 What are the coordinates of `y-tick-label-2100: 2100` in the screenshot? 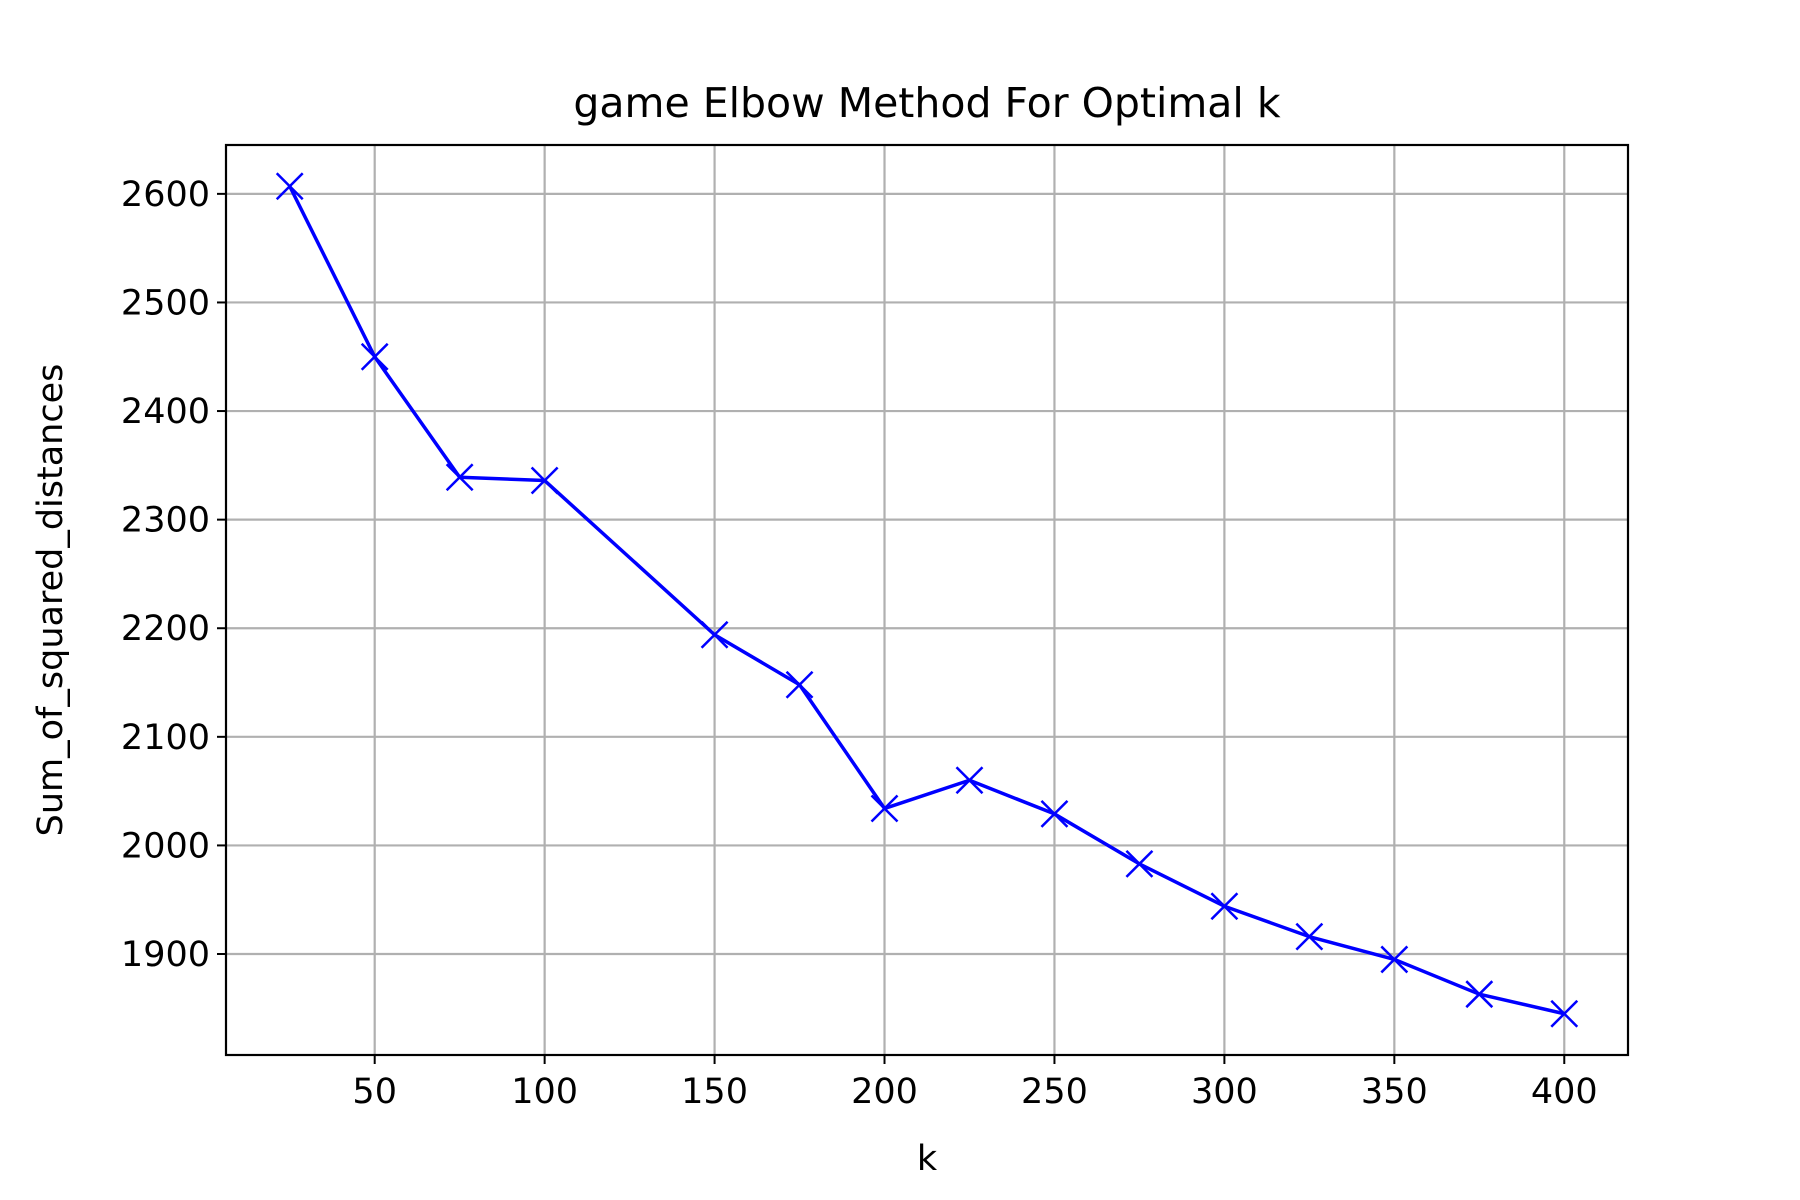 It's located at (165, 738).